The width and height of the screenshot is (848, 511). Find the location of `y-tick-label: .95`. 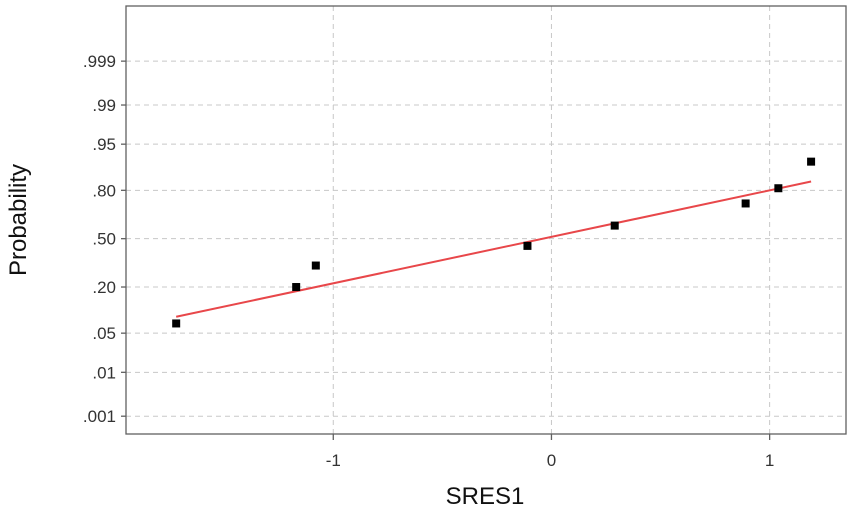

y-tick-label: .95 is located at coordinates (104, 144).